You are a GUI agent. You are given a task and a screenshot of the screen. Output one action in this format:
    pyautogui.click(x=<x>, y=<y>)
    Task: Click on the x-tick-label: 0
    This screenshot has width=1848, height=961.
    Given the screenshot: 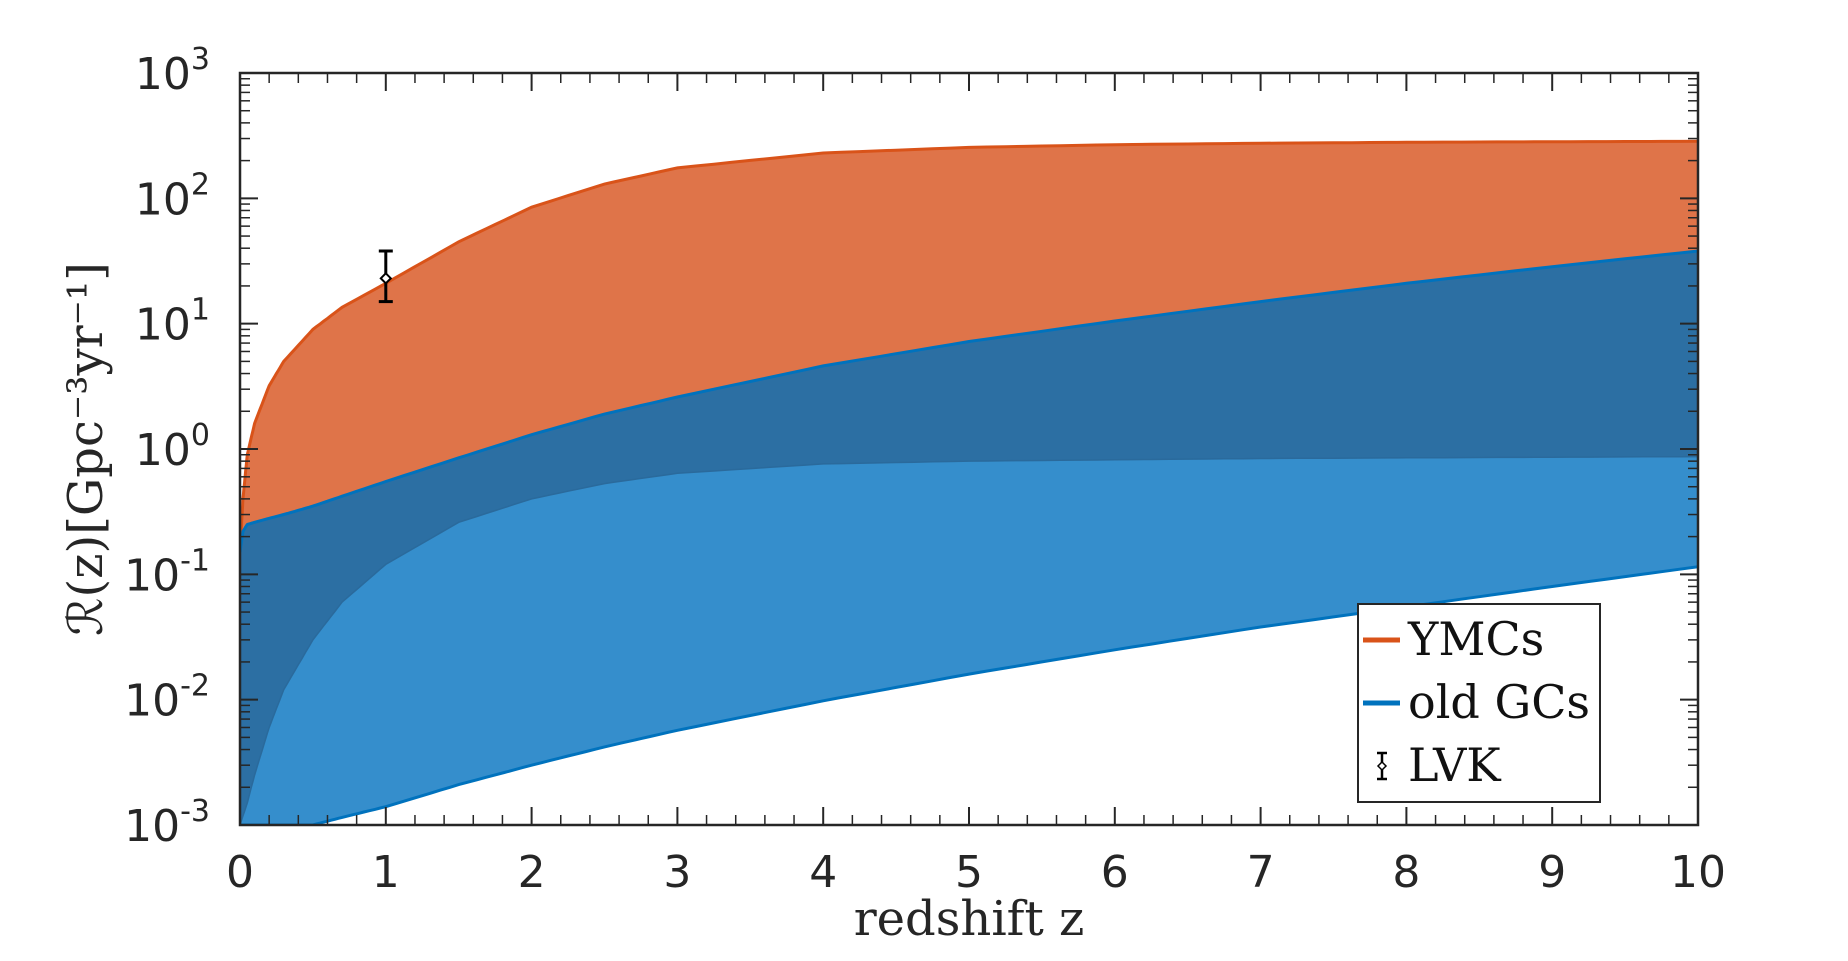 What is the action you would take?
    pyautogui.click(x=240, y=872)
    